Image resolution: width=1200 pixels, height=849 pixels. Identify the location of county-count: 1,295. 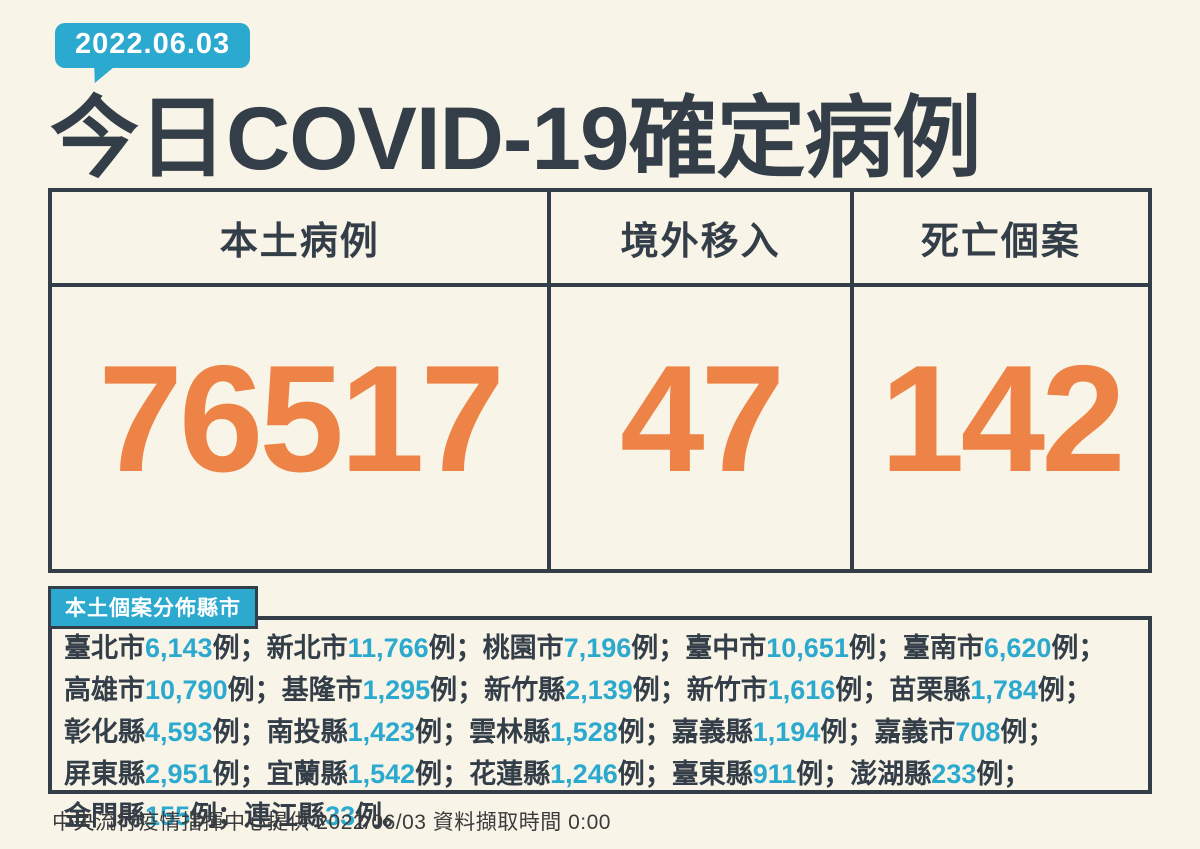
(396, 690).